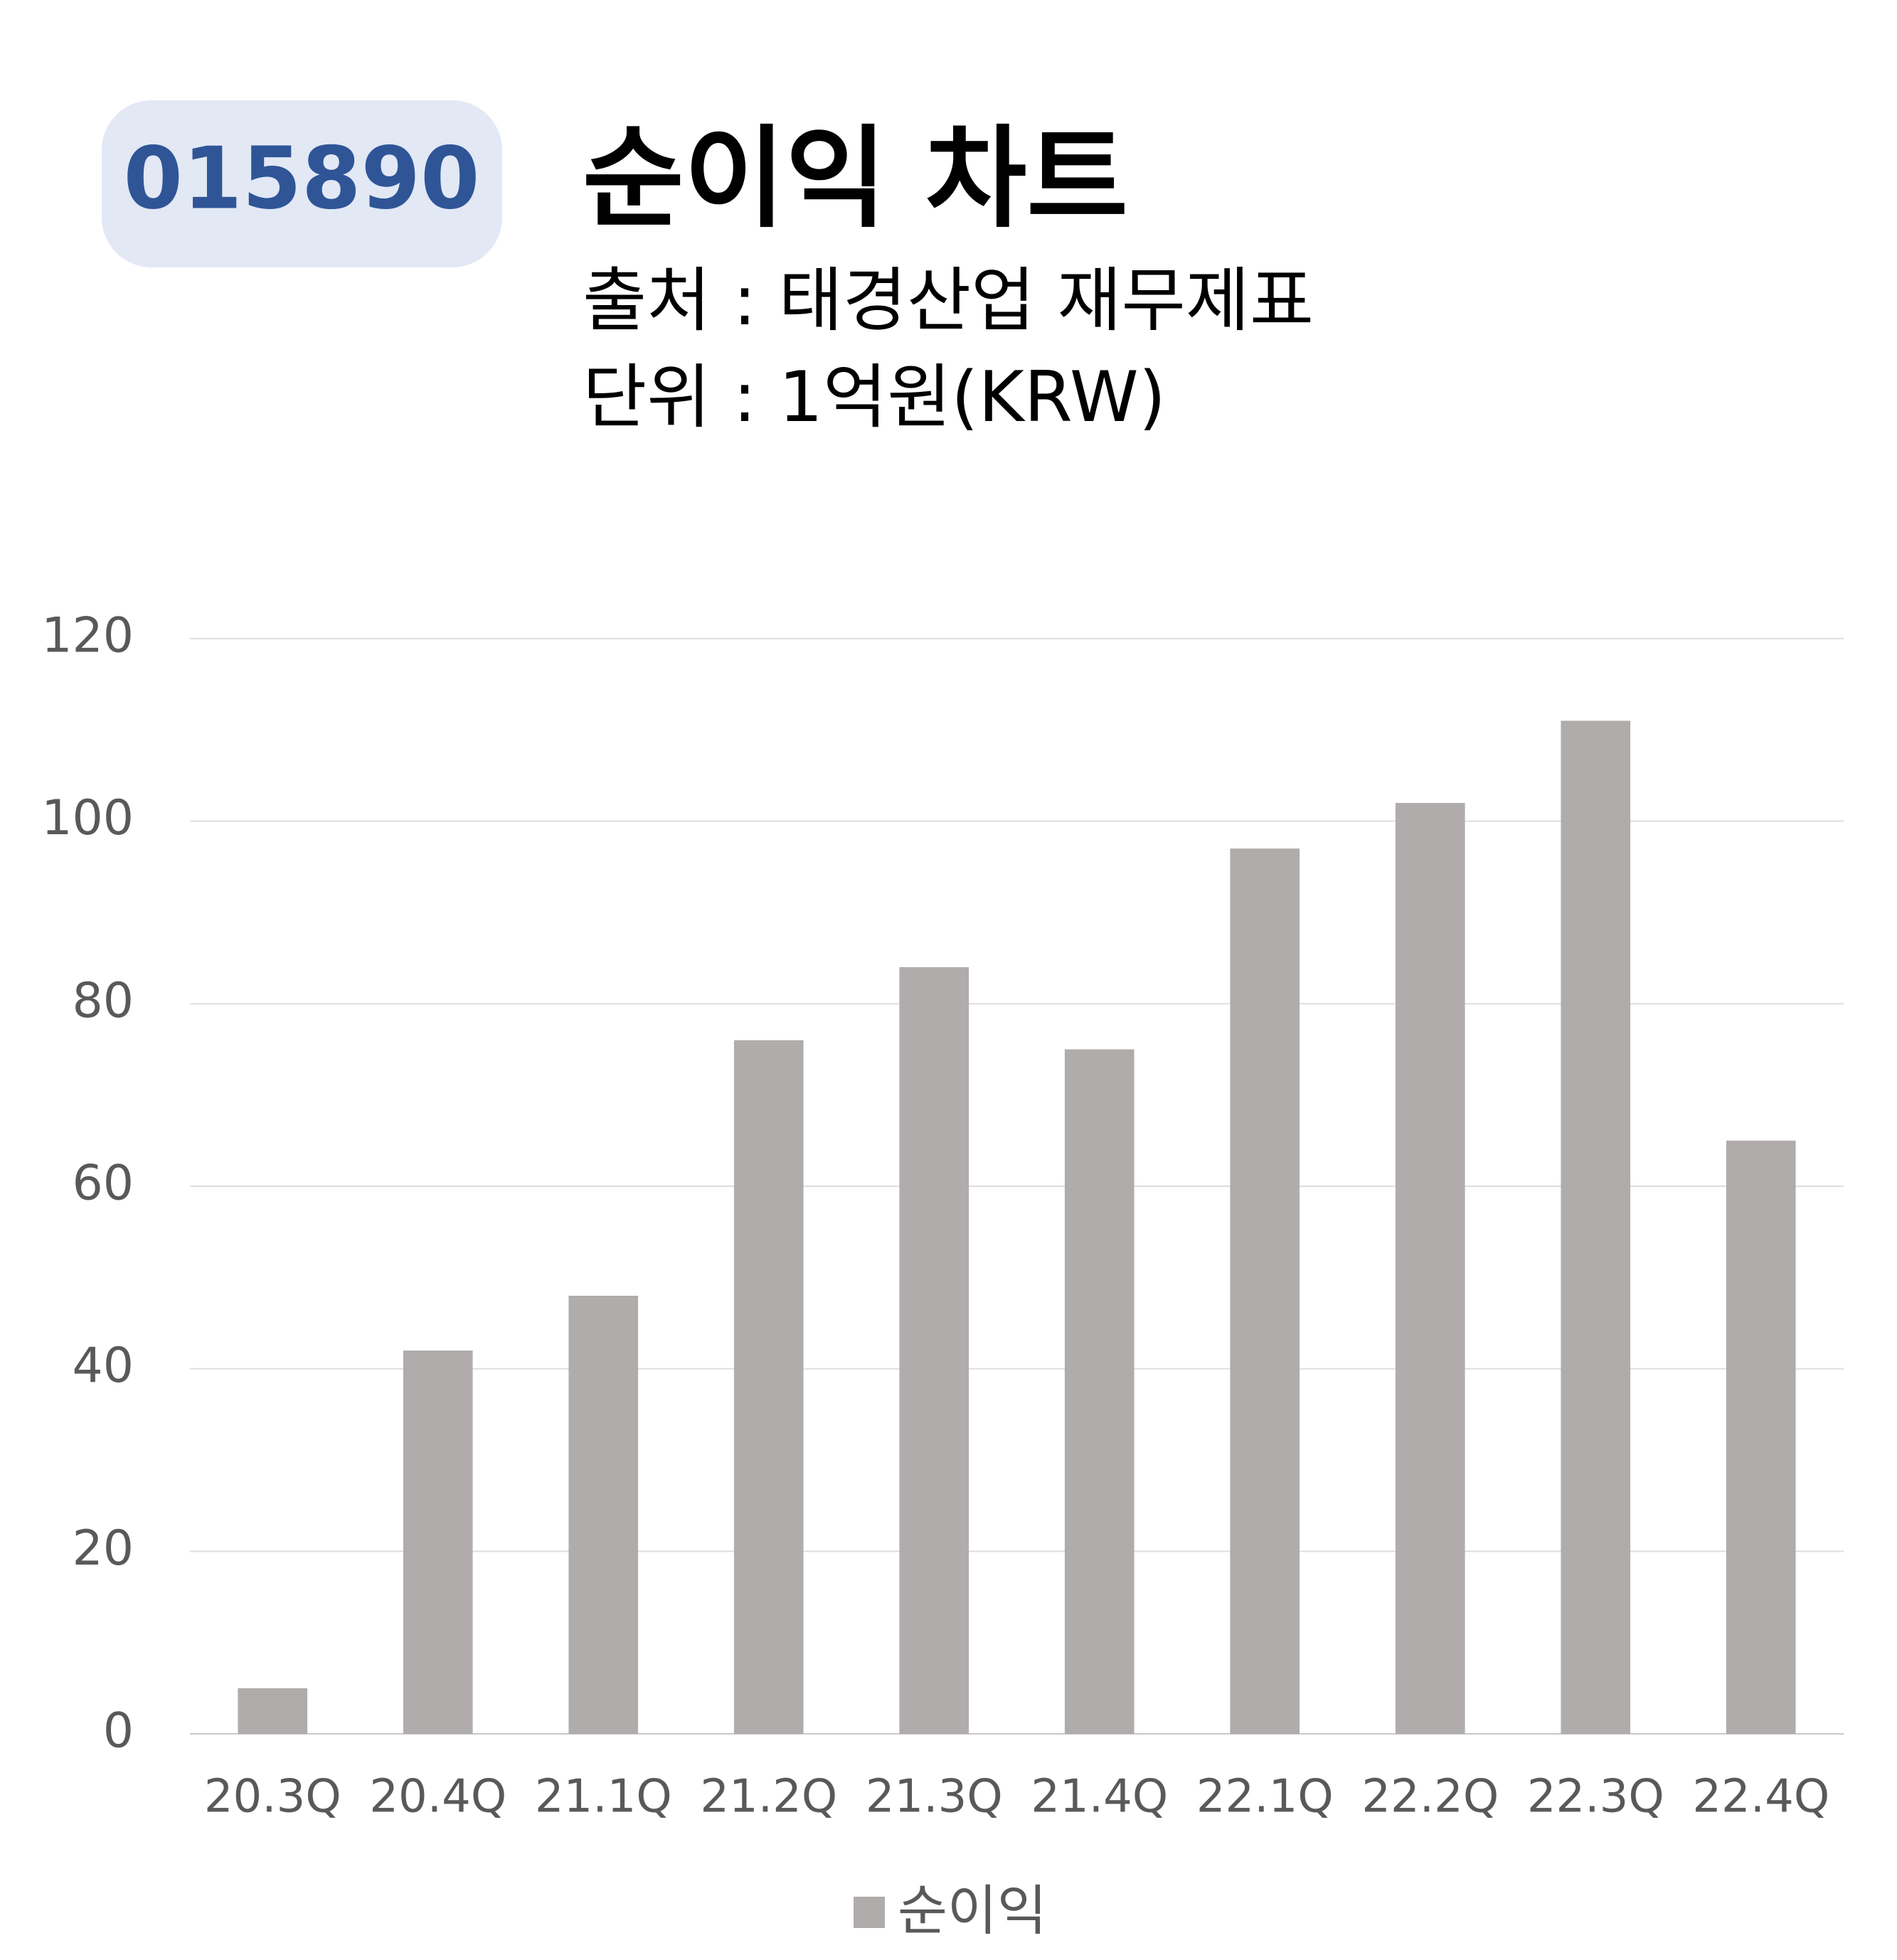 The image size is (1897, 1960). I want to click on badge-box, so click(302, 183).